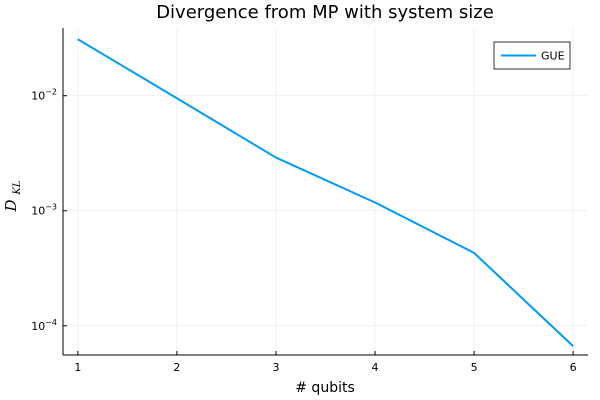  I want to click on x-tick-label: 1, so click(77, 367).